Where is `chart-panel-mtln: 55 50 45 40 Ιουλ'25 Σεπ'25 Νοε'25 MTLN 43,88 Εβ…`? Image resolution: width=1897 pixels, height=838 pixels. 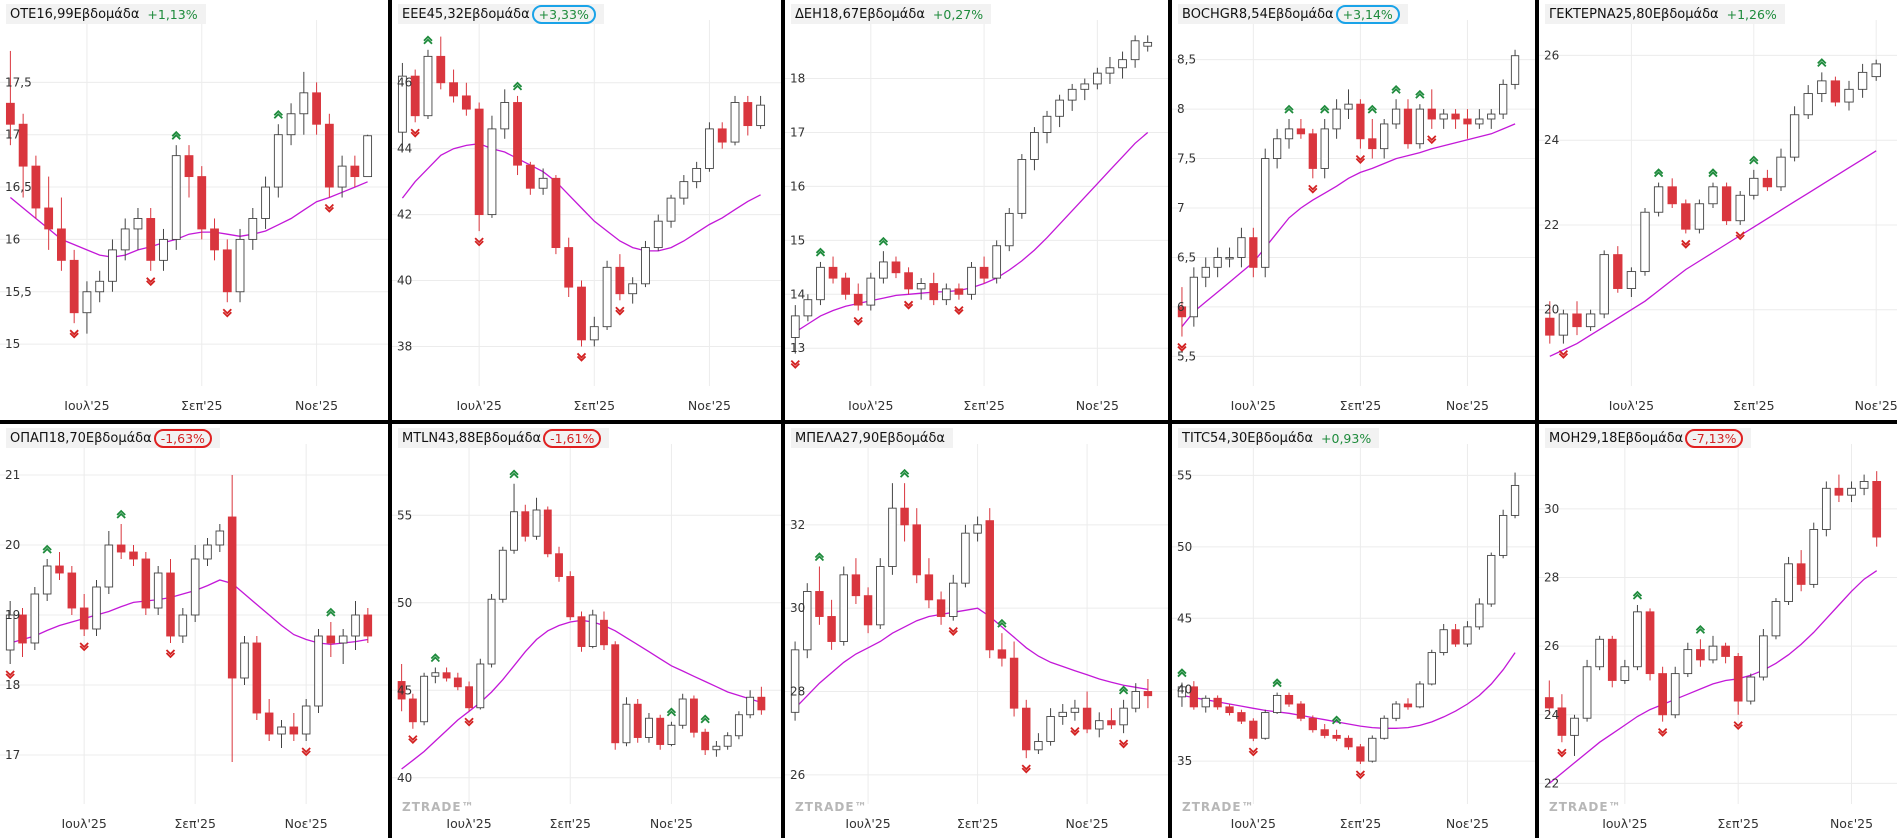
chart-panel-mtln: 55 50 45 40 Ιουλ'25 Σεπ'25 Νοε'25 MTLN 43,88 Εβ… is located at coordinates (586, 631).